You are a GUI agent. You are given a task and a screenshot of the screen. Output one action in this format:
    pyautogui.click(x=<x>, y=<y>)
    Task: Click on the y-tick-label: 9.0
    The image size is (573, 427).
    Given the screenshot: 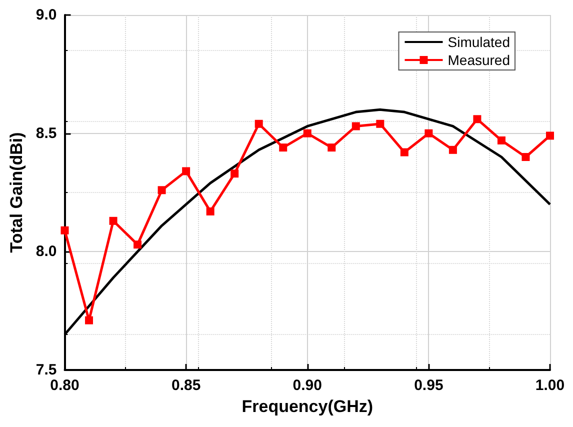 What is the action you would take?
    pyautogui.click(x=46, y=15)
    